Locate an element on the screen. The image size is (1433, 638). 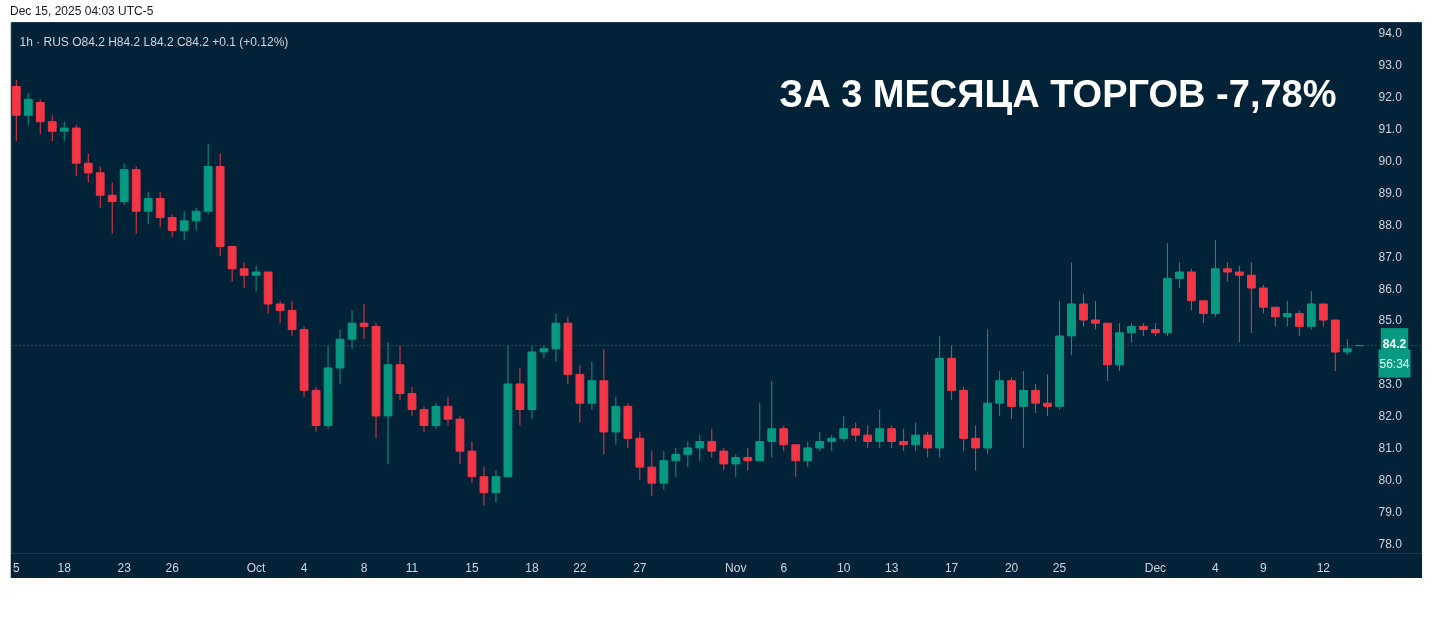
x-tick-label: 17 is located at coordinates (951, 567).